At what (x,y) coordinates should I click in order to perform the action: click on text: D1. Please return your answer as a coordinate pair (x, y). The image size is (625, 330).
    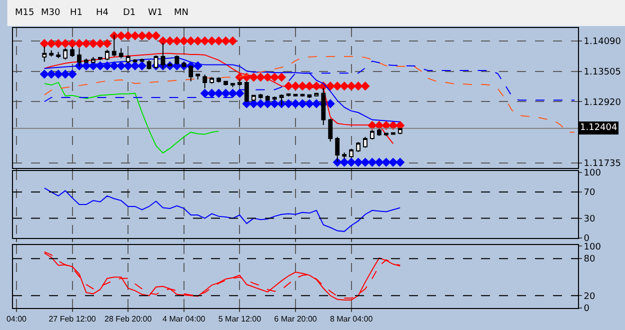
    Looking at the image, I should click on (129, 13).